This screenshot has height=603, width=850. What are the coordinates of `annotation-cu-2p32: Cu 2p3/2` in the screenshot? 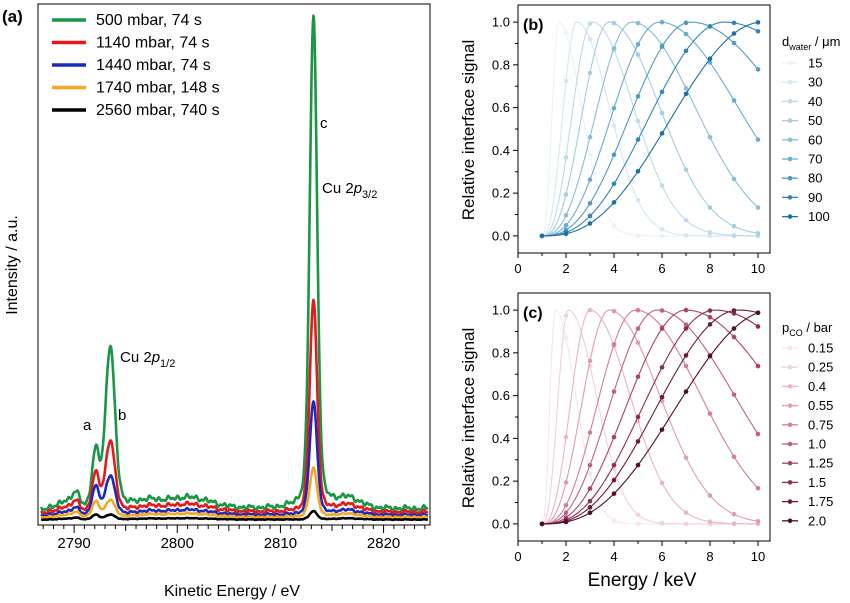 It's located at (349, 190).